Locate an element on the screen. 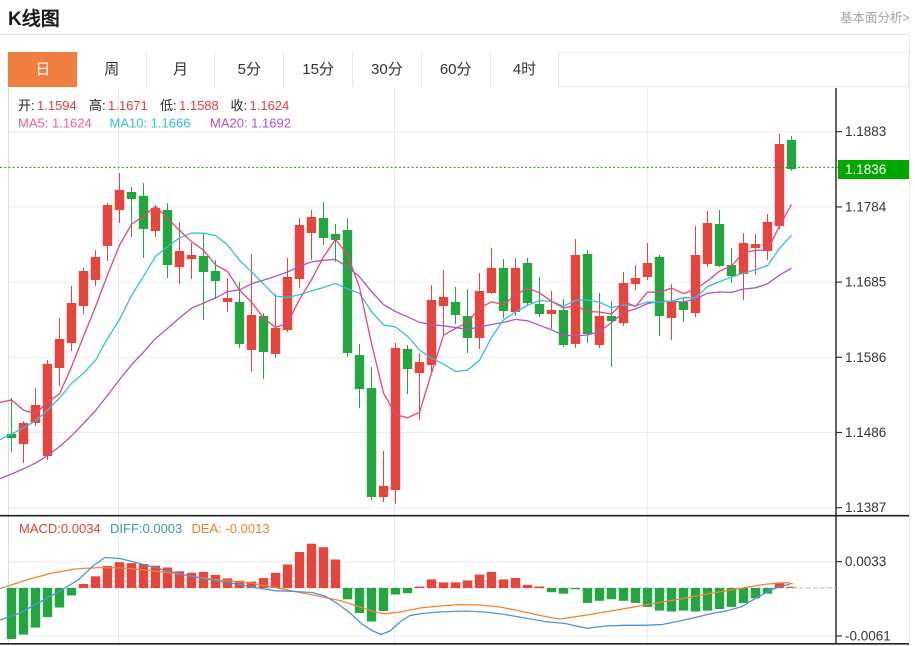 The image size is (915, 646). svg-text: 1.1836 is located at coordinates (865, 169).